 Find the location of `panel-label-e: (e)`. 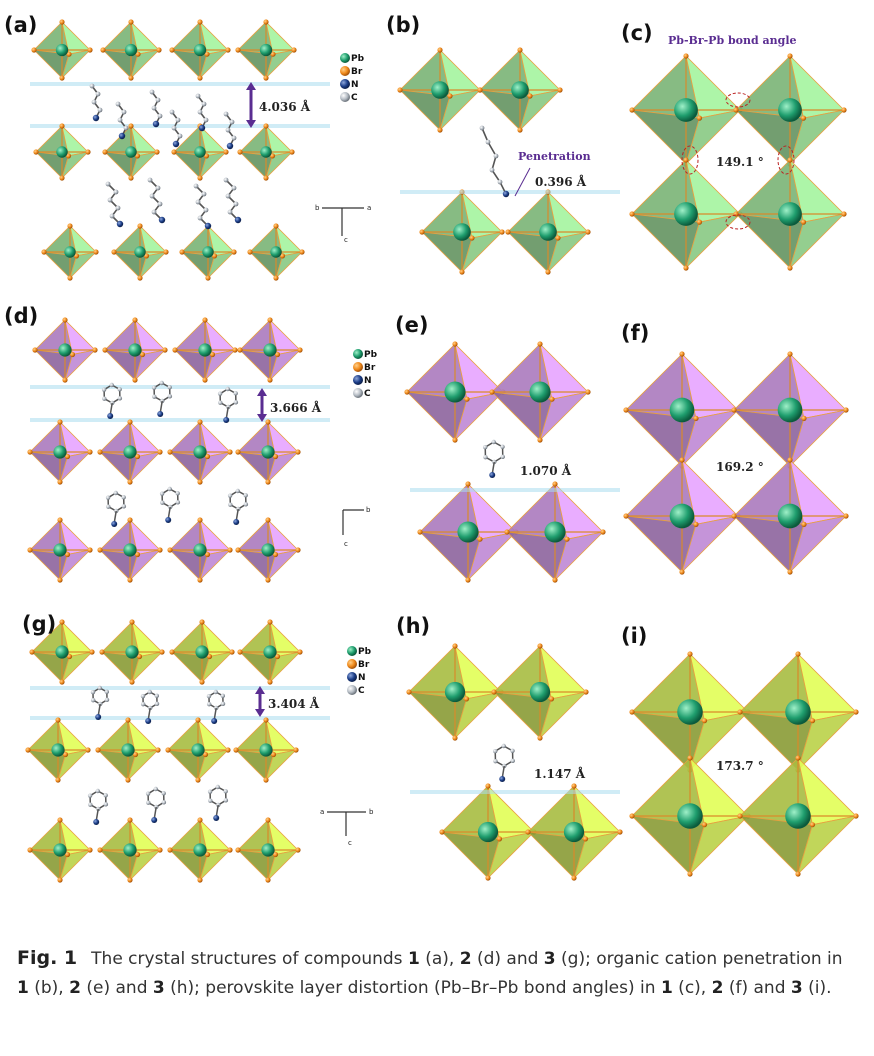

panel-label-e: (e) is located at coordinates (411, 325).